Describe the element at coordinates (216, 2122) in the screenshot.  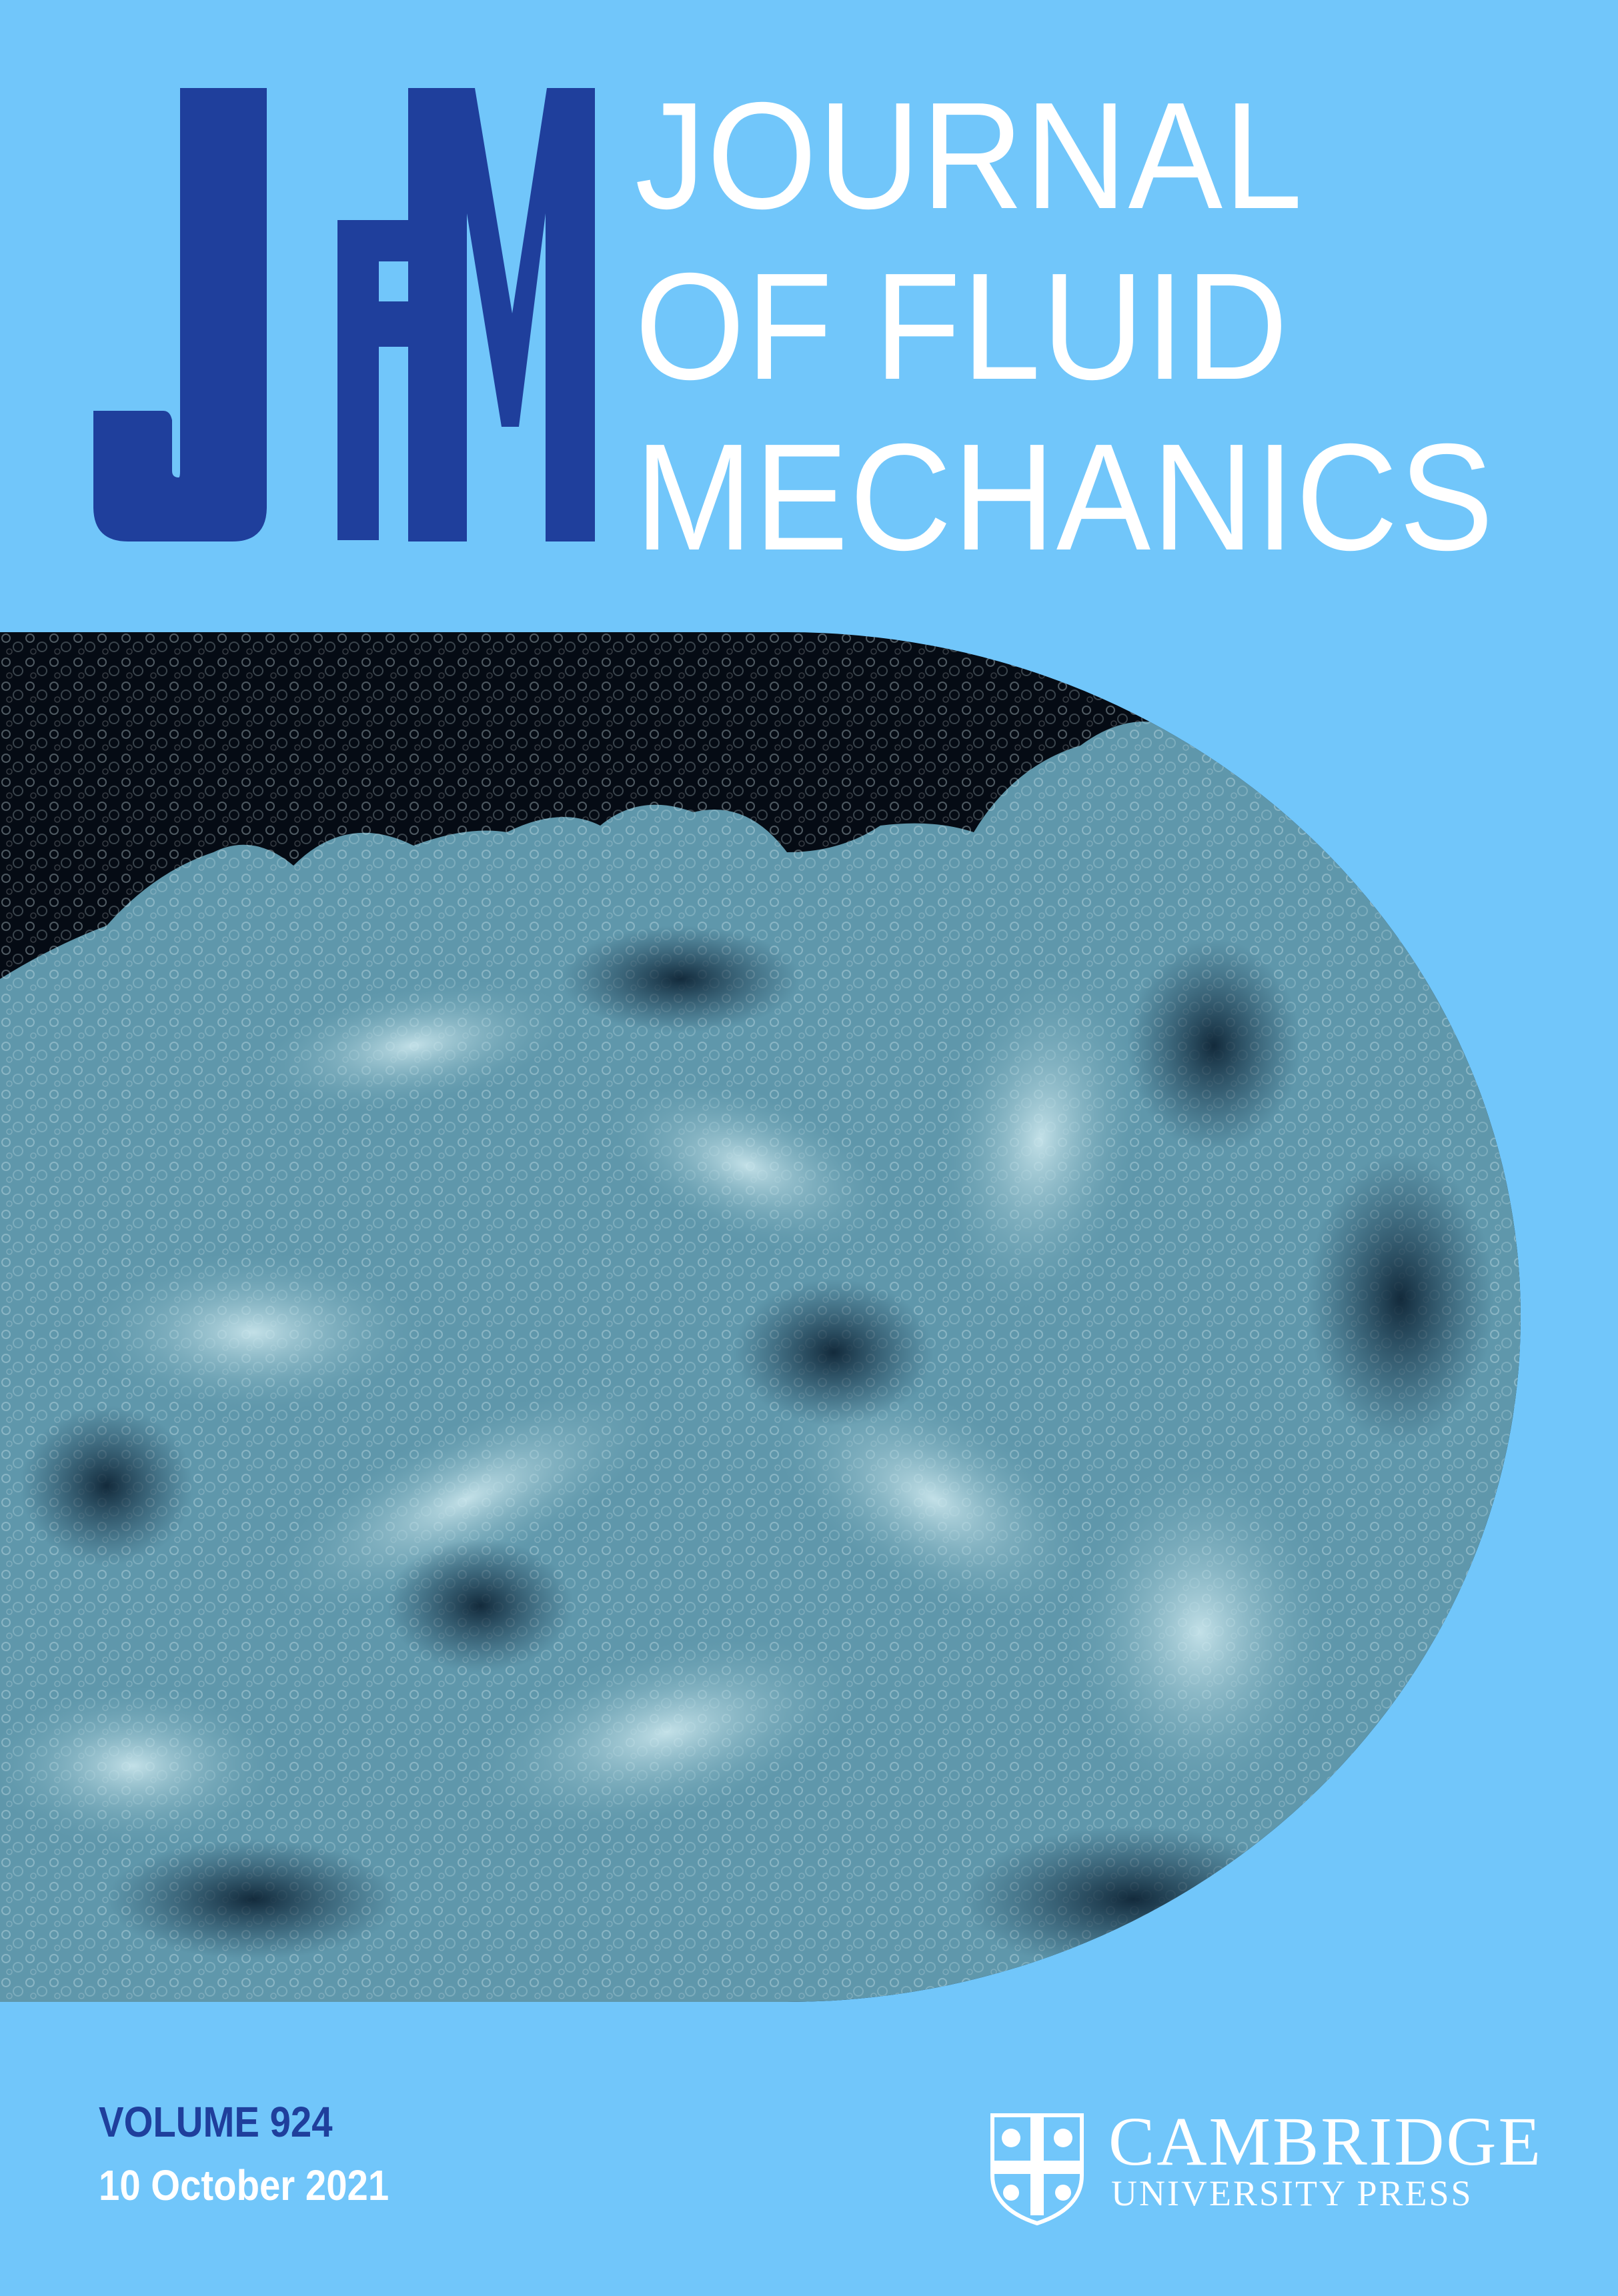
I see `issue-volume: VOLUME 924` at that location.